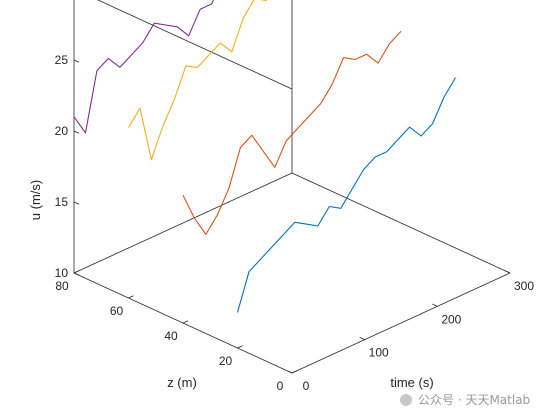 The height and width of the screenshot is (420, 560). I want to click on y-tick-label: 0, so click(280, 386).